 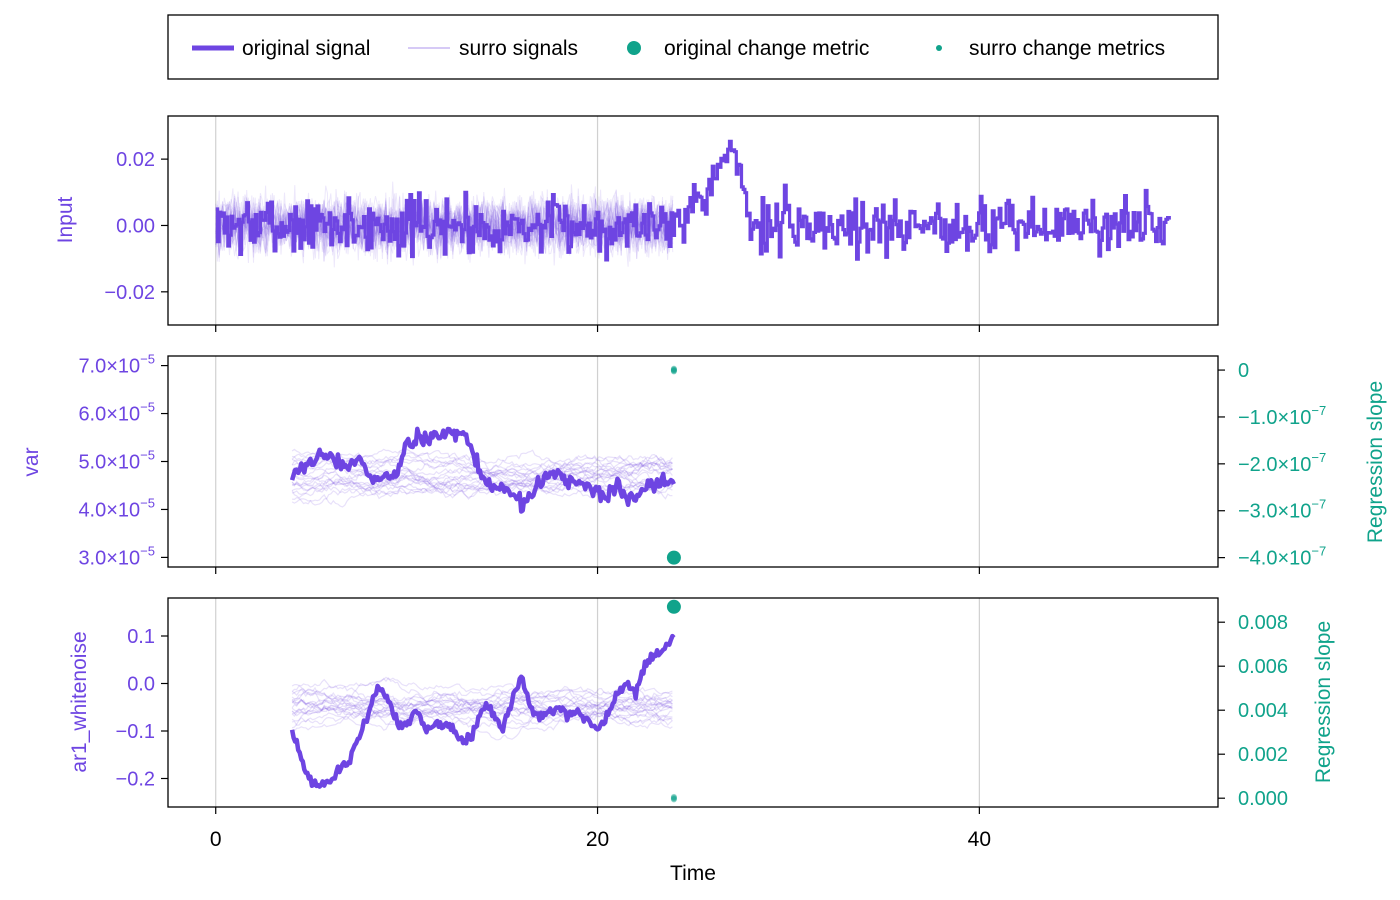 I want to click on panel-var-grid, so click(x=597, y=465).